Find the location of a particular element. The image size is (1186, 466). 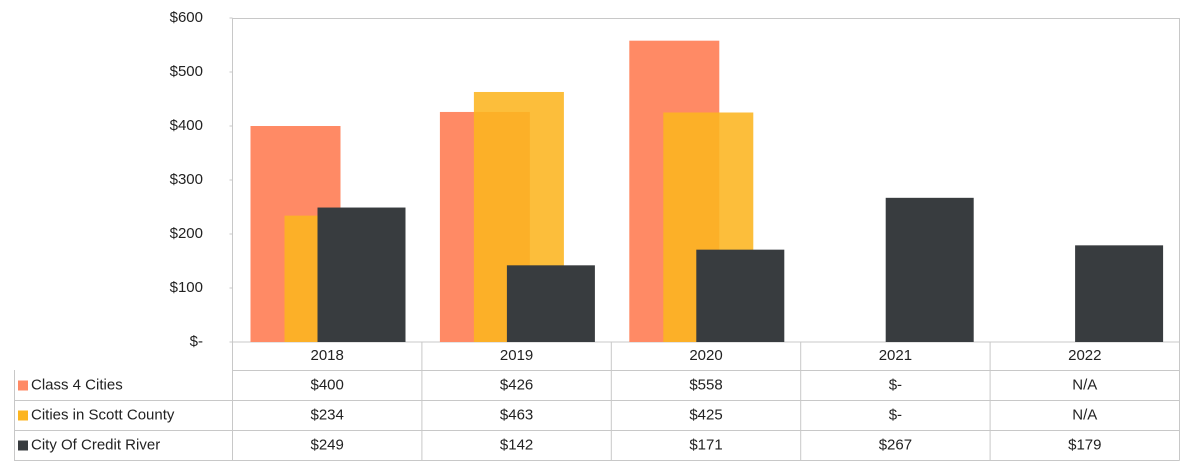

x-tick-label: 2020 is located at coordinates (705, 355).